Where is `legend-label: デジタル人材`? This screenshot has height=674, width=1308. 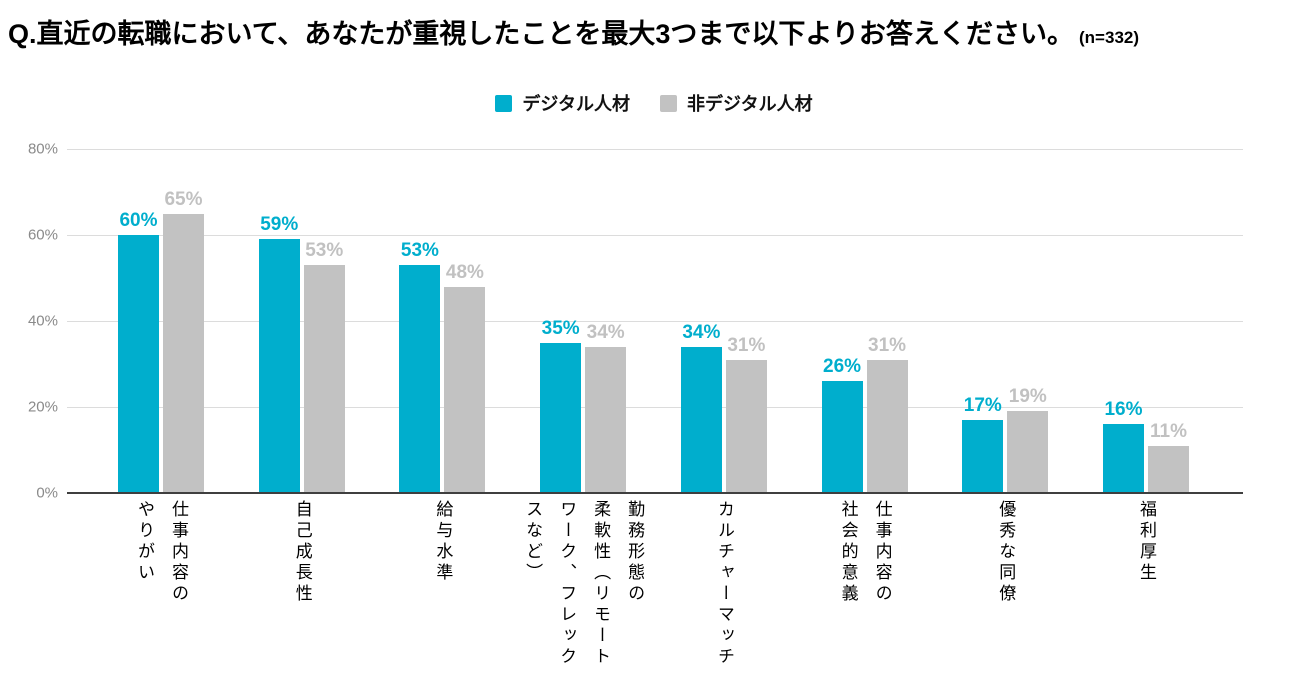 legend-label: デジタル人材 is located at coordinates (576, 104).